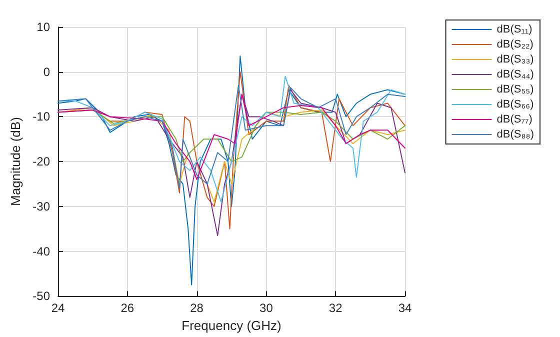 The width and height of the screenshot is (560, 337). What do you see at coordinates (515, 134) in the screenshot?
I see `legend-label: dB(S₈₈)` at bounding box center [515, 134].